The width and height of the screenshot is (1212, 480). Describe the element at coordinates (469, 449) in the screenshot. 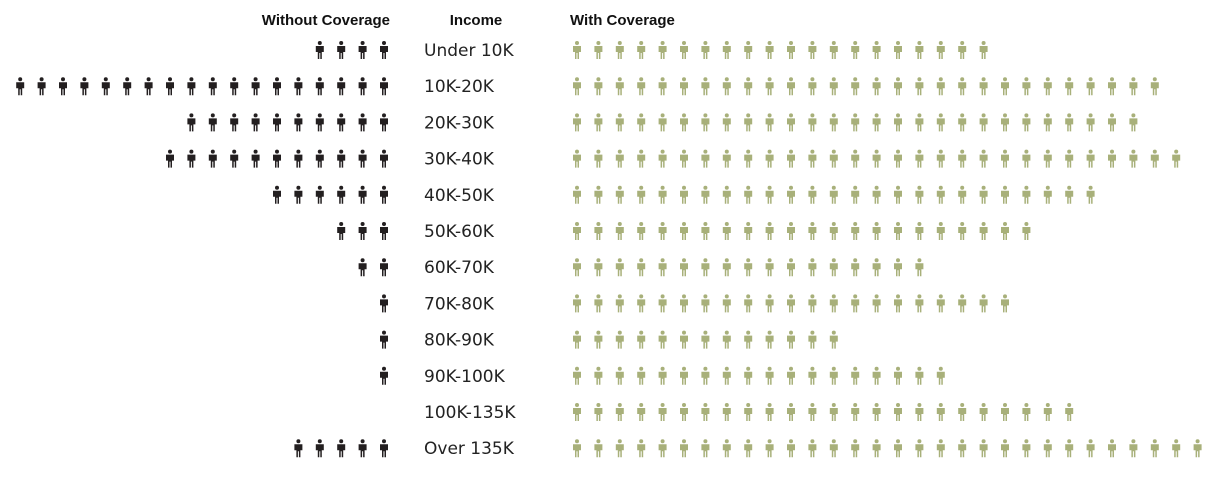

I see `income-category-label: Over 135K` at that location.